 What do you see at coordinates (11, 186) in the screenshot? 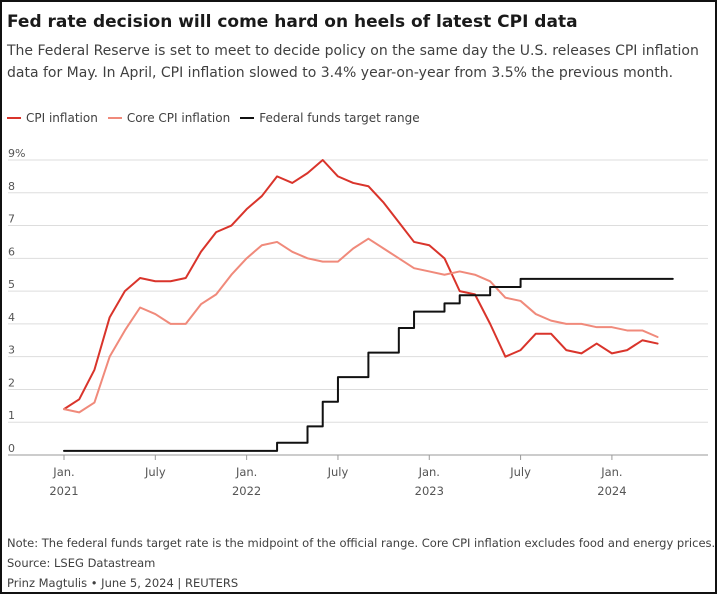
I see `y-tick-label: 8` at bounding box center [11, 186].